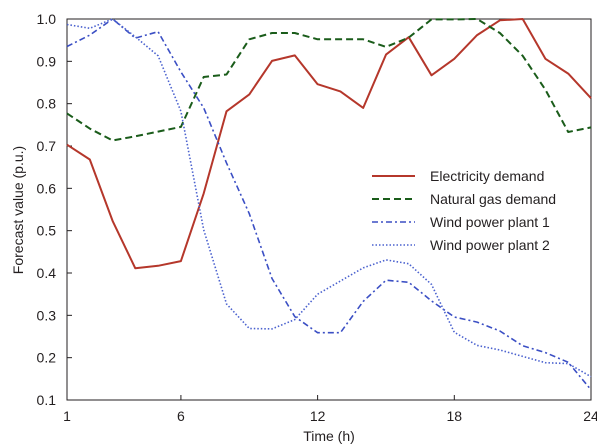 The width and height of the screenshot is (597, 446). Describe the element at coordinates (181, 416) in the screenshot. I see `x-tick-label: 6` at that location.